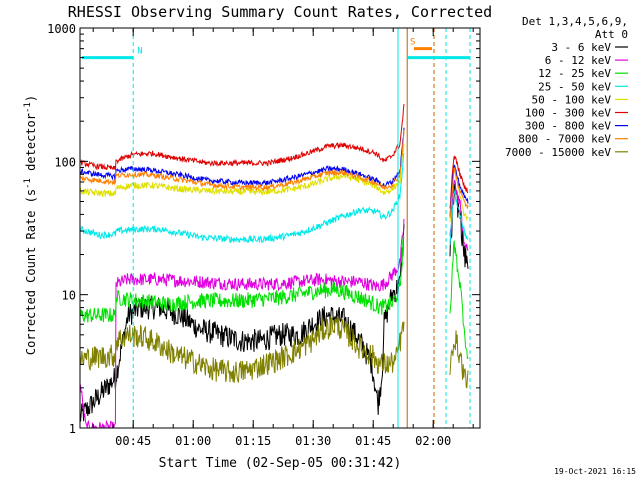 The width and height of the screenshot is (640, 480). Describe the element at coordinates (280, 463) in the screenshot. I see `x-axis-label: Start Time (02-Sep-05 00:31:42)` at that location.